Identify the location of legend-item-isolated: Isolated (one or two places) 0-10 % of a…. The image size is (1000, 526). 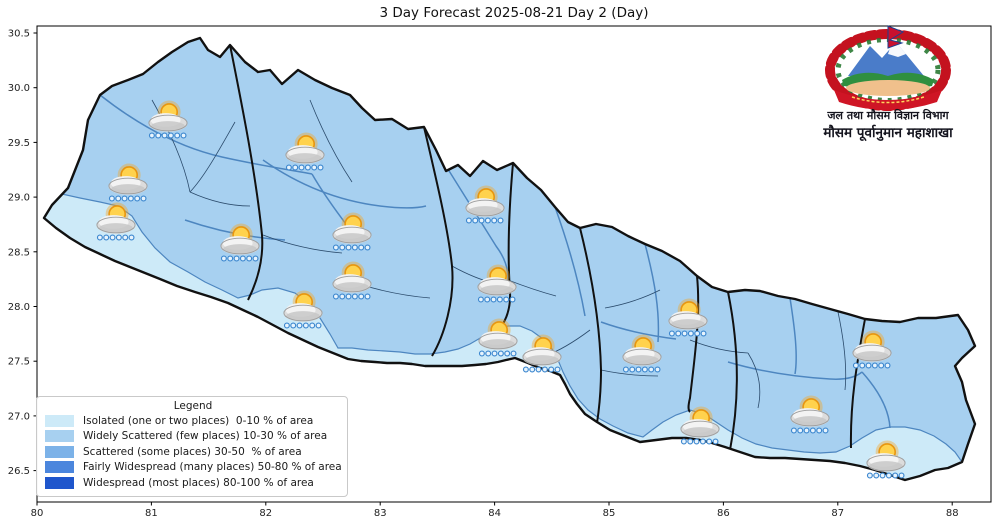
(193, 421).